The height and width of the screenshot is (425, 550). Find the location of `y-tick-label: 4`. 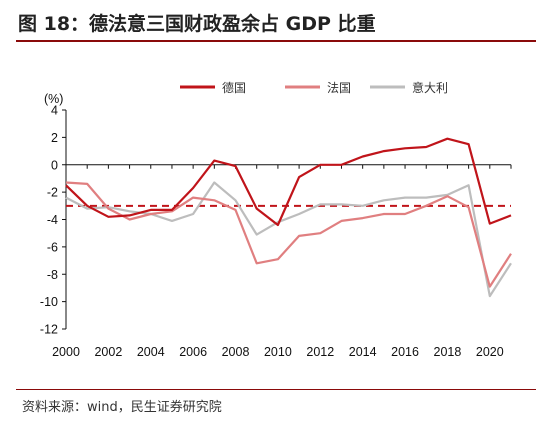

y-tick-label: 4 is located at coordinates (54, 111).